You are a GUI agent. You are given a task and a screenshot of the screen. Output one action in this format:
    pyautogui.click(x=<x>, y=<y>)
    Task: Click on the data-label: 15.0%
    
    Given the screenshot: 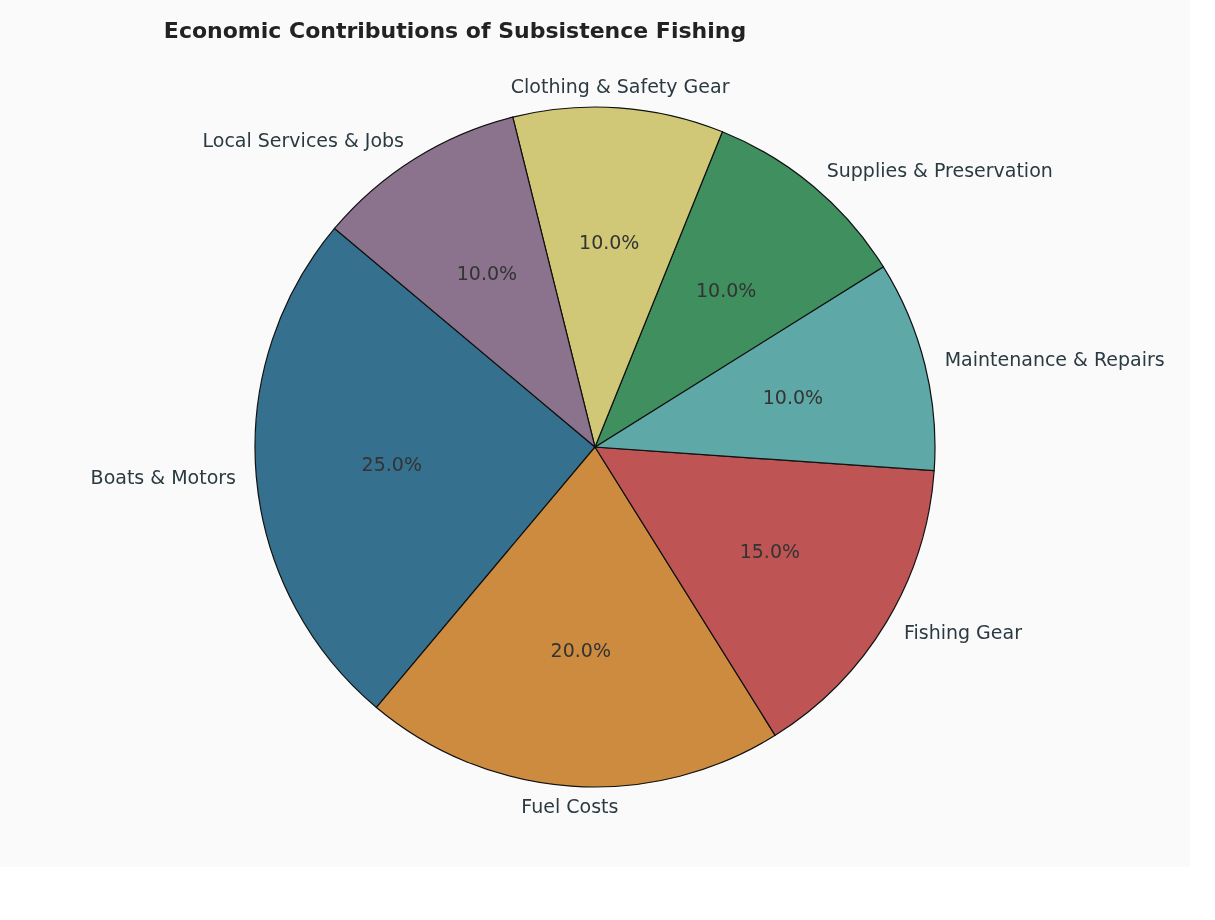 What is the action you would take?
    pyautogui.click(x=770, y=551)
    